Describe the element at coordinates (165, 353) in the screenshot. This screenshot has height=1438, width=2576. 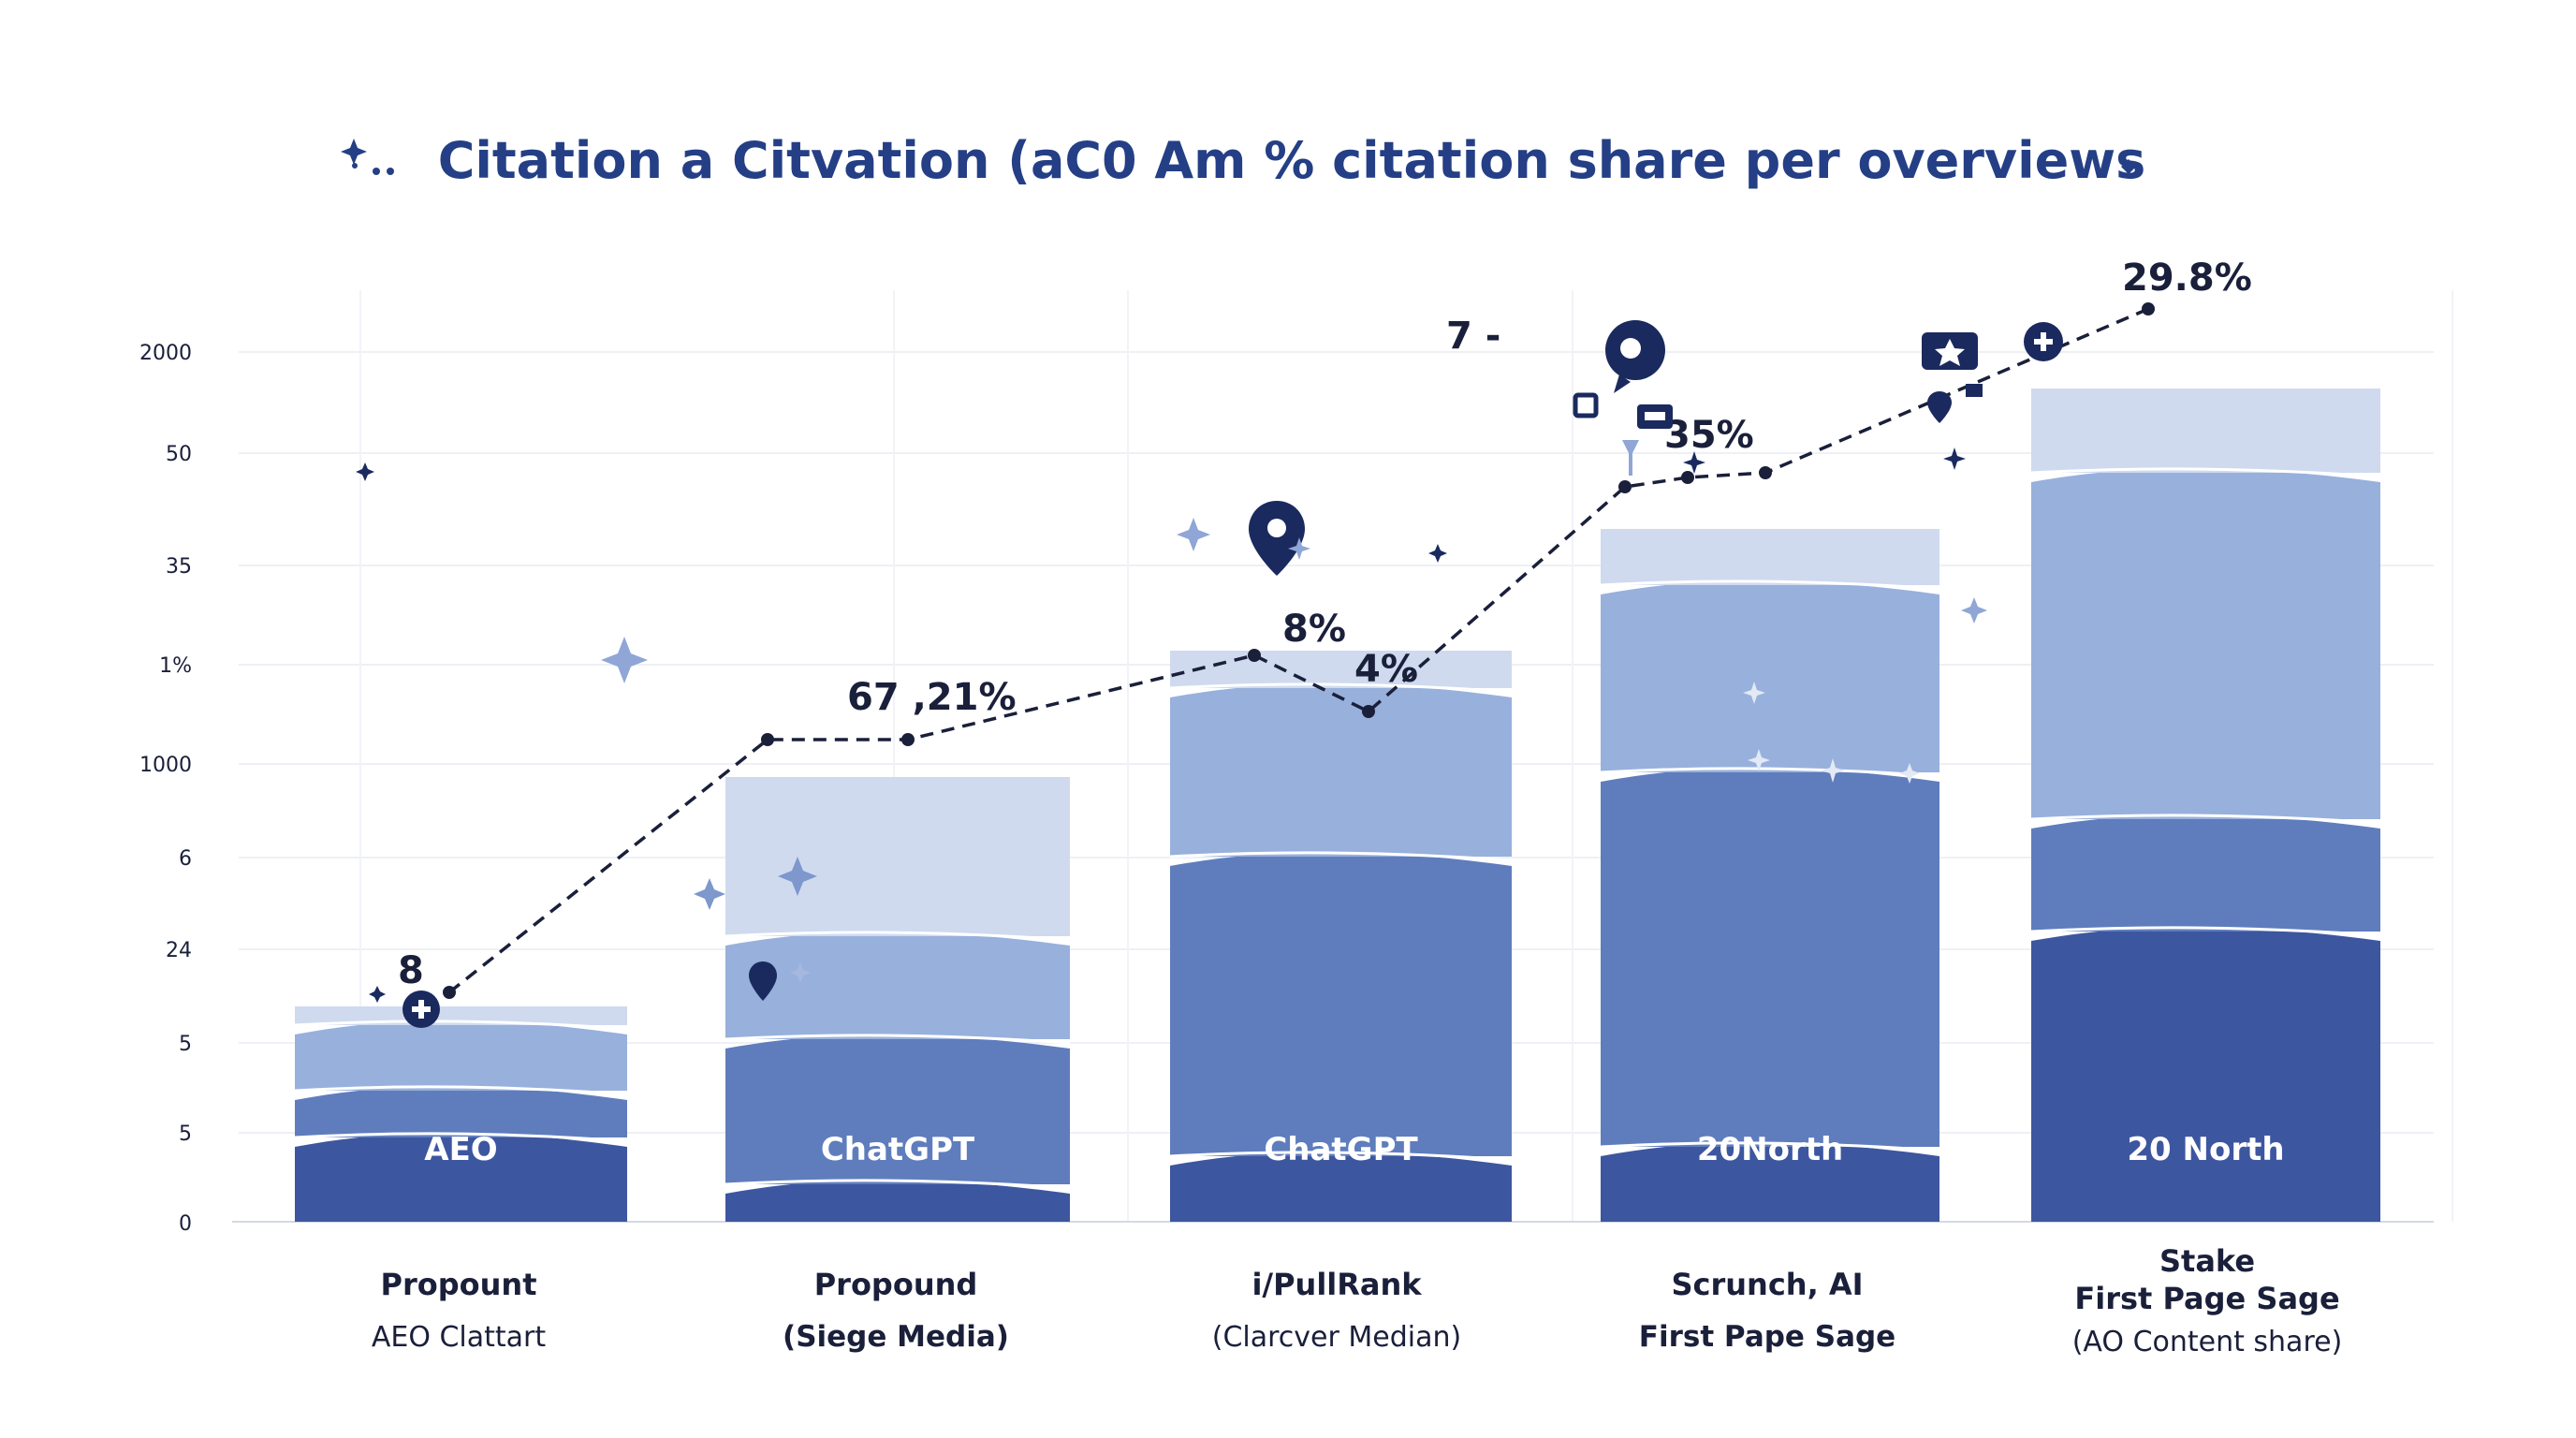
I see `y-tick-label: 2000` at that location.